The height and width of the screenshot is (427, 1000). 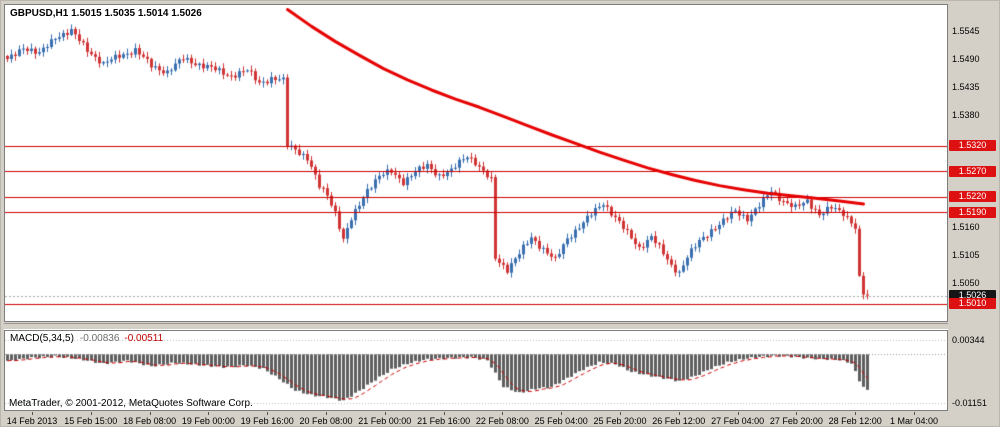 What do you see at coordinates (106, 13) in the screenshot?
I see `symbol-ohlc-label: GBPUSD,H1 1.5015 1.5035 1.5014 1.5026` at bounding box center [106, 13].